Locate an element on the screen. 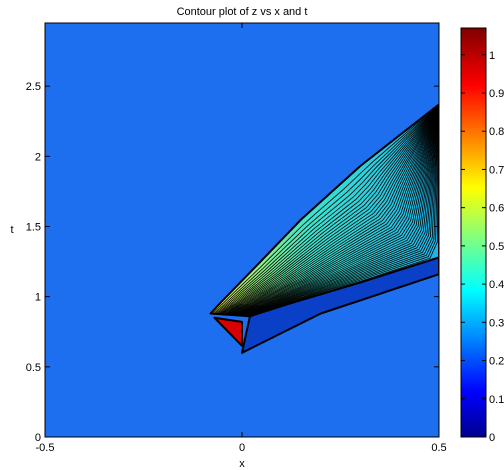  x-axis-label: x is located at coordinates (242, 464).